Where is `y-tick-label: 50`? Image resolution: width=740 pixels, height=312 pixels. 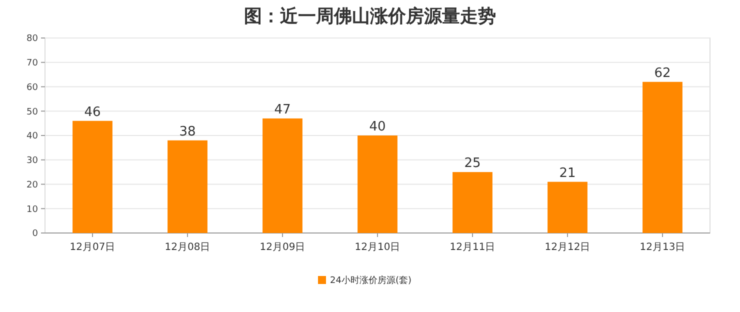 y-tick-label: 50 is located at coordinates (32, 112).